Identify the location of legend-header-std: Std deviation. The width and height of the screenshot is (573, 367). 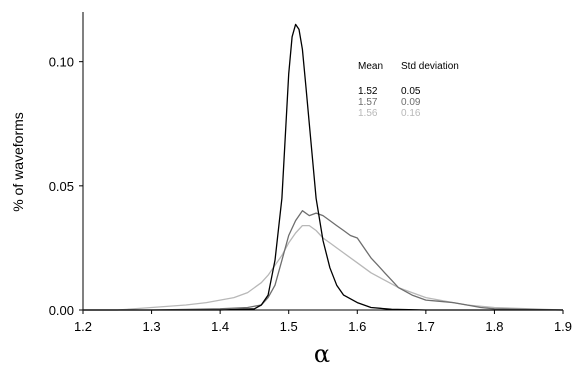
(430, 66).